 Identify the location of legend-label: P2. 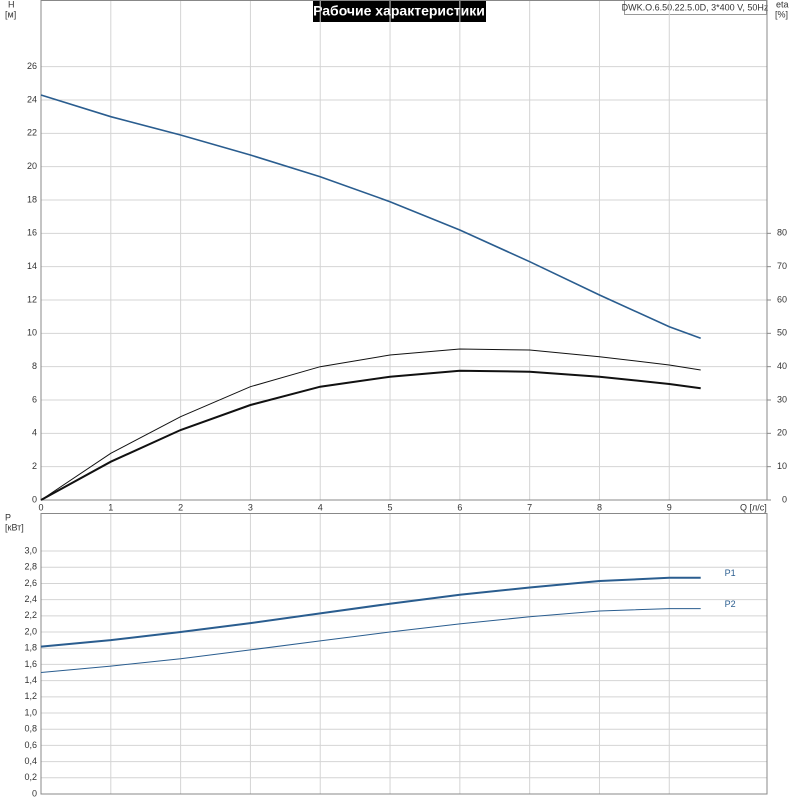
(730, 604).